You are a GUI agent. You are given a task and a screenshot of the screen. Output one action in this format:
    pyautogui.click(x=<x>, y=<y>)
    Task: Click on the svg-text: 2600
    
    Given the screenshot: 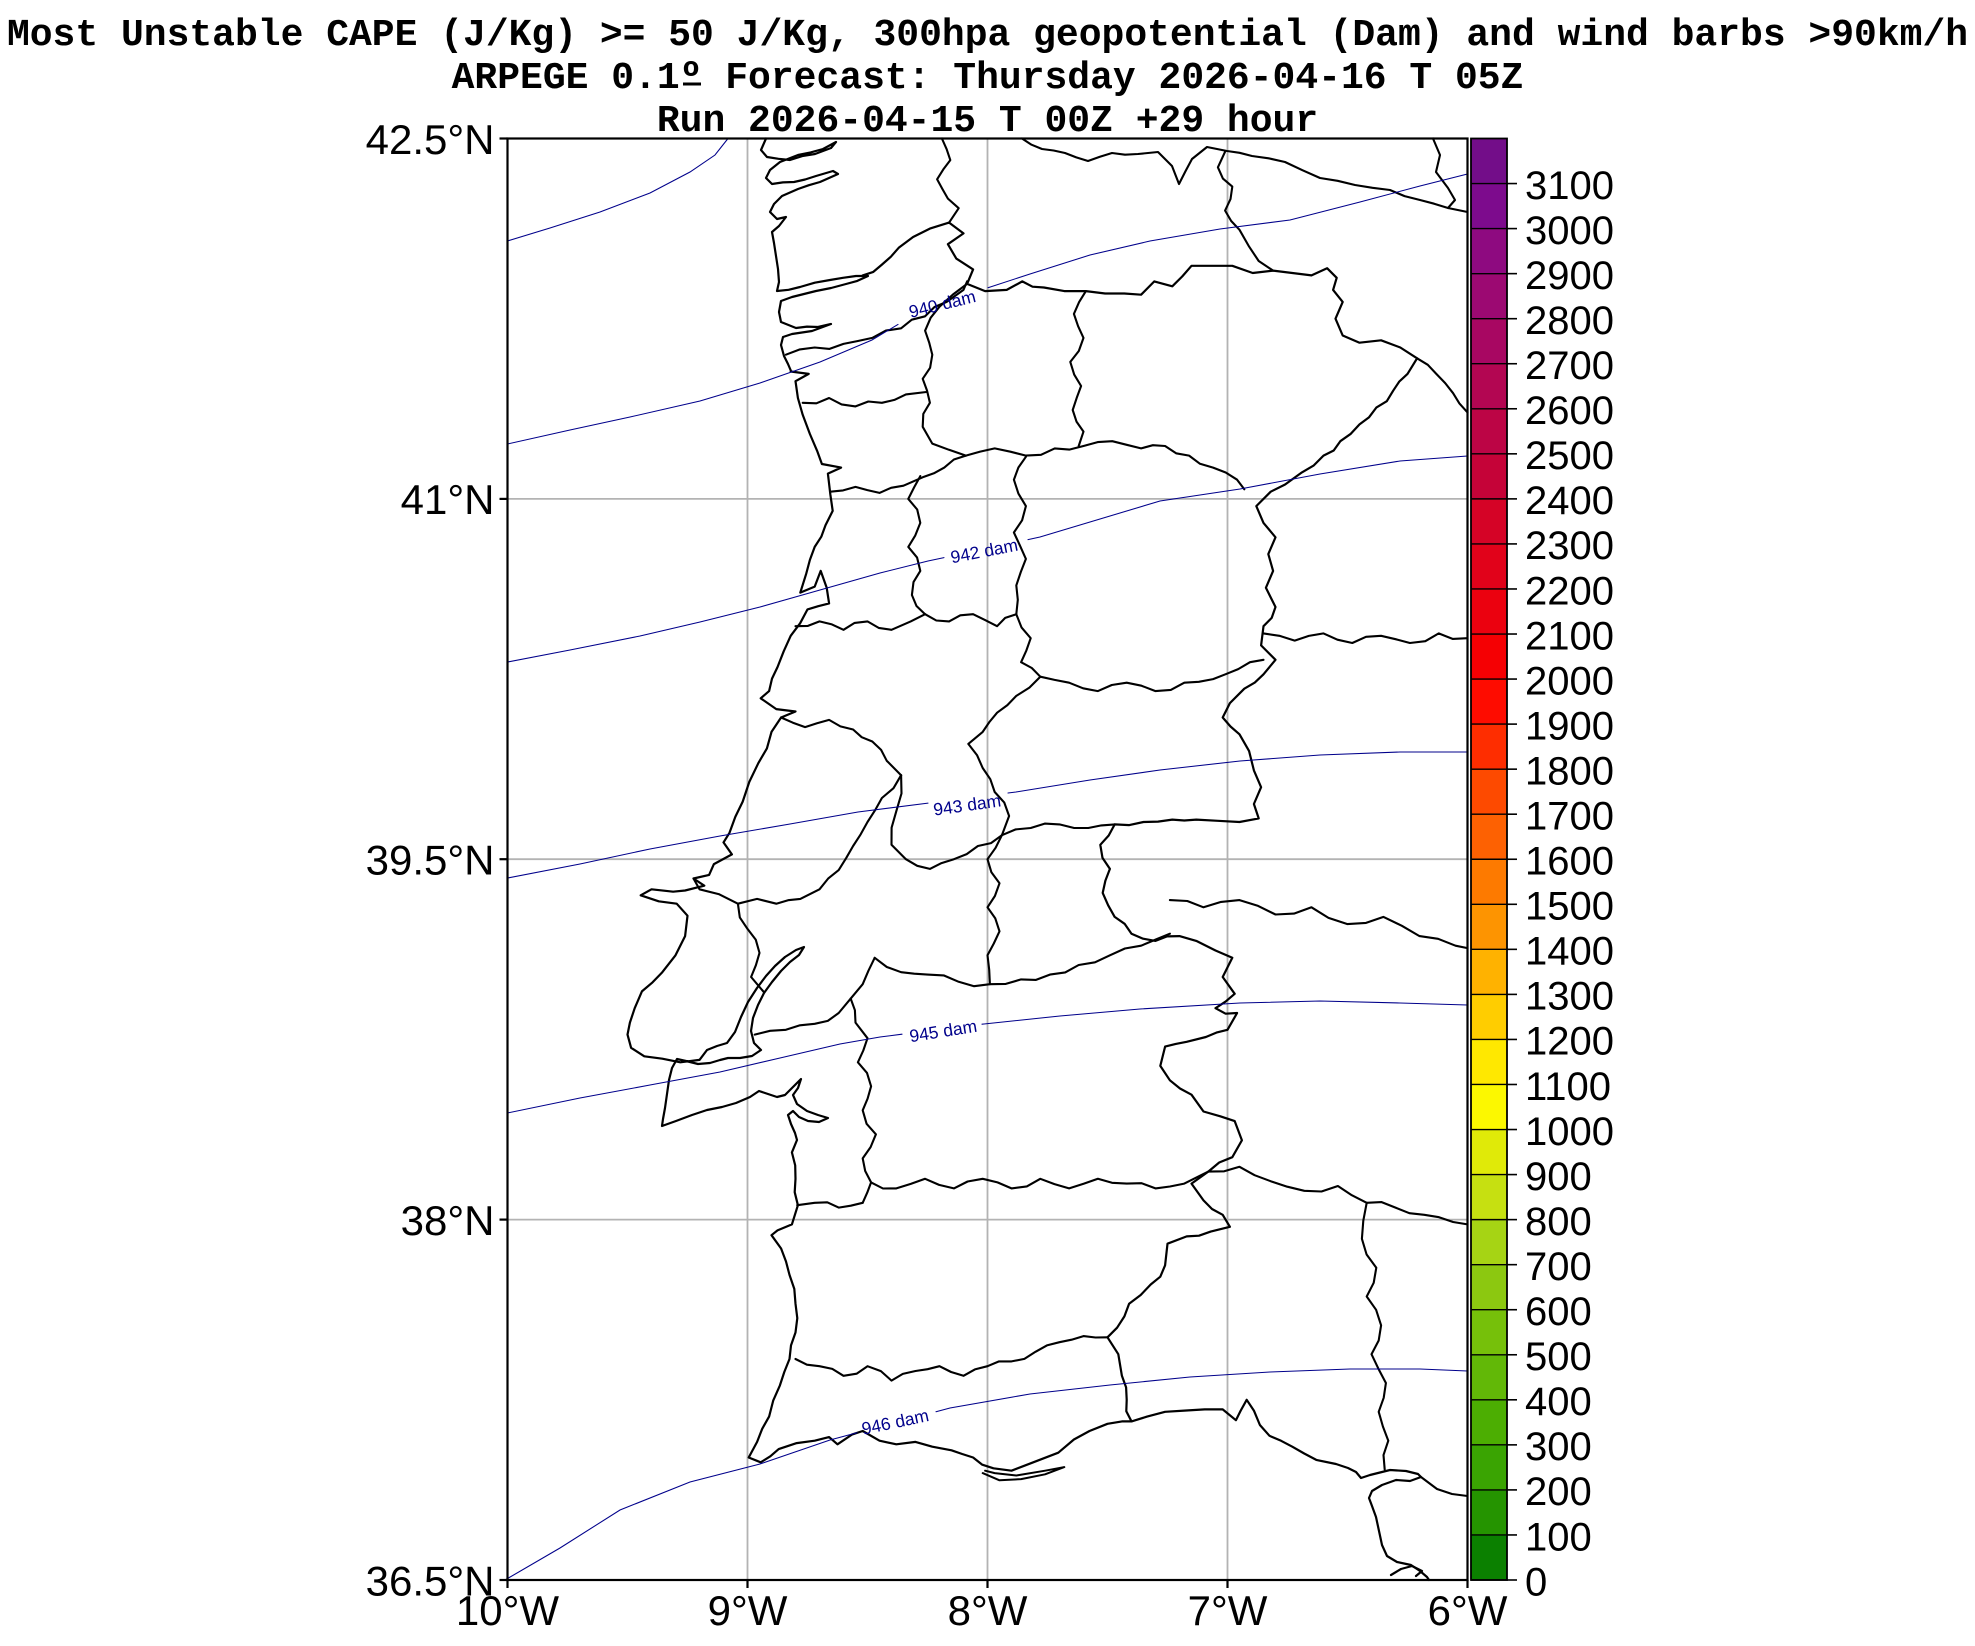 What is the action you would take?
    pyautogui.click(x=1569, y=411)
    